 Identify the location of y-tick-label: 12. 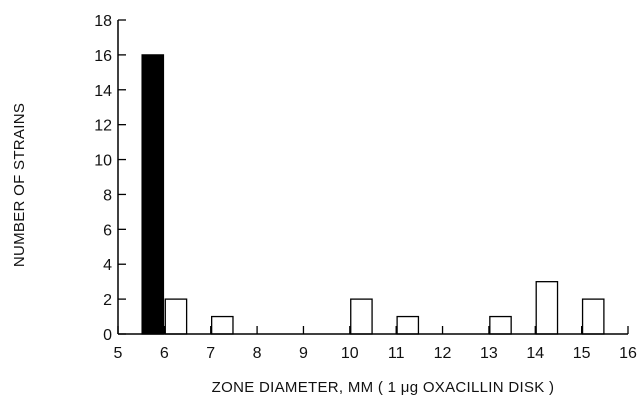
(103, 126).